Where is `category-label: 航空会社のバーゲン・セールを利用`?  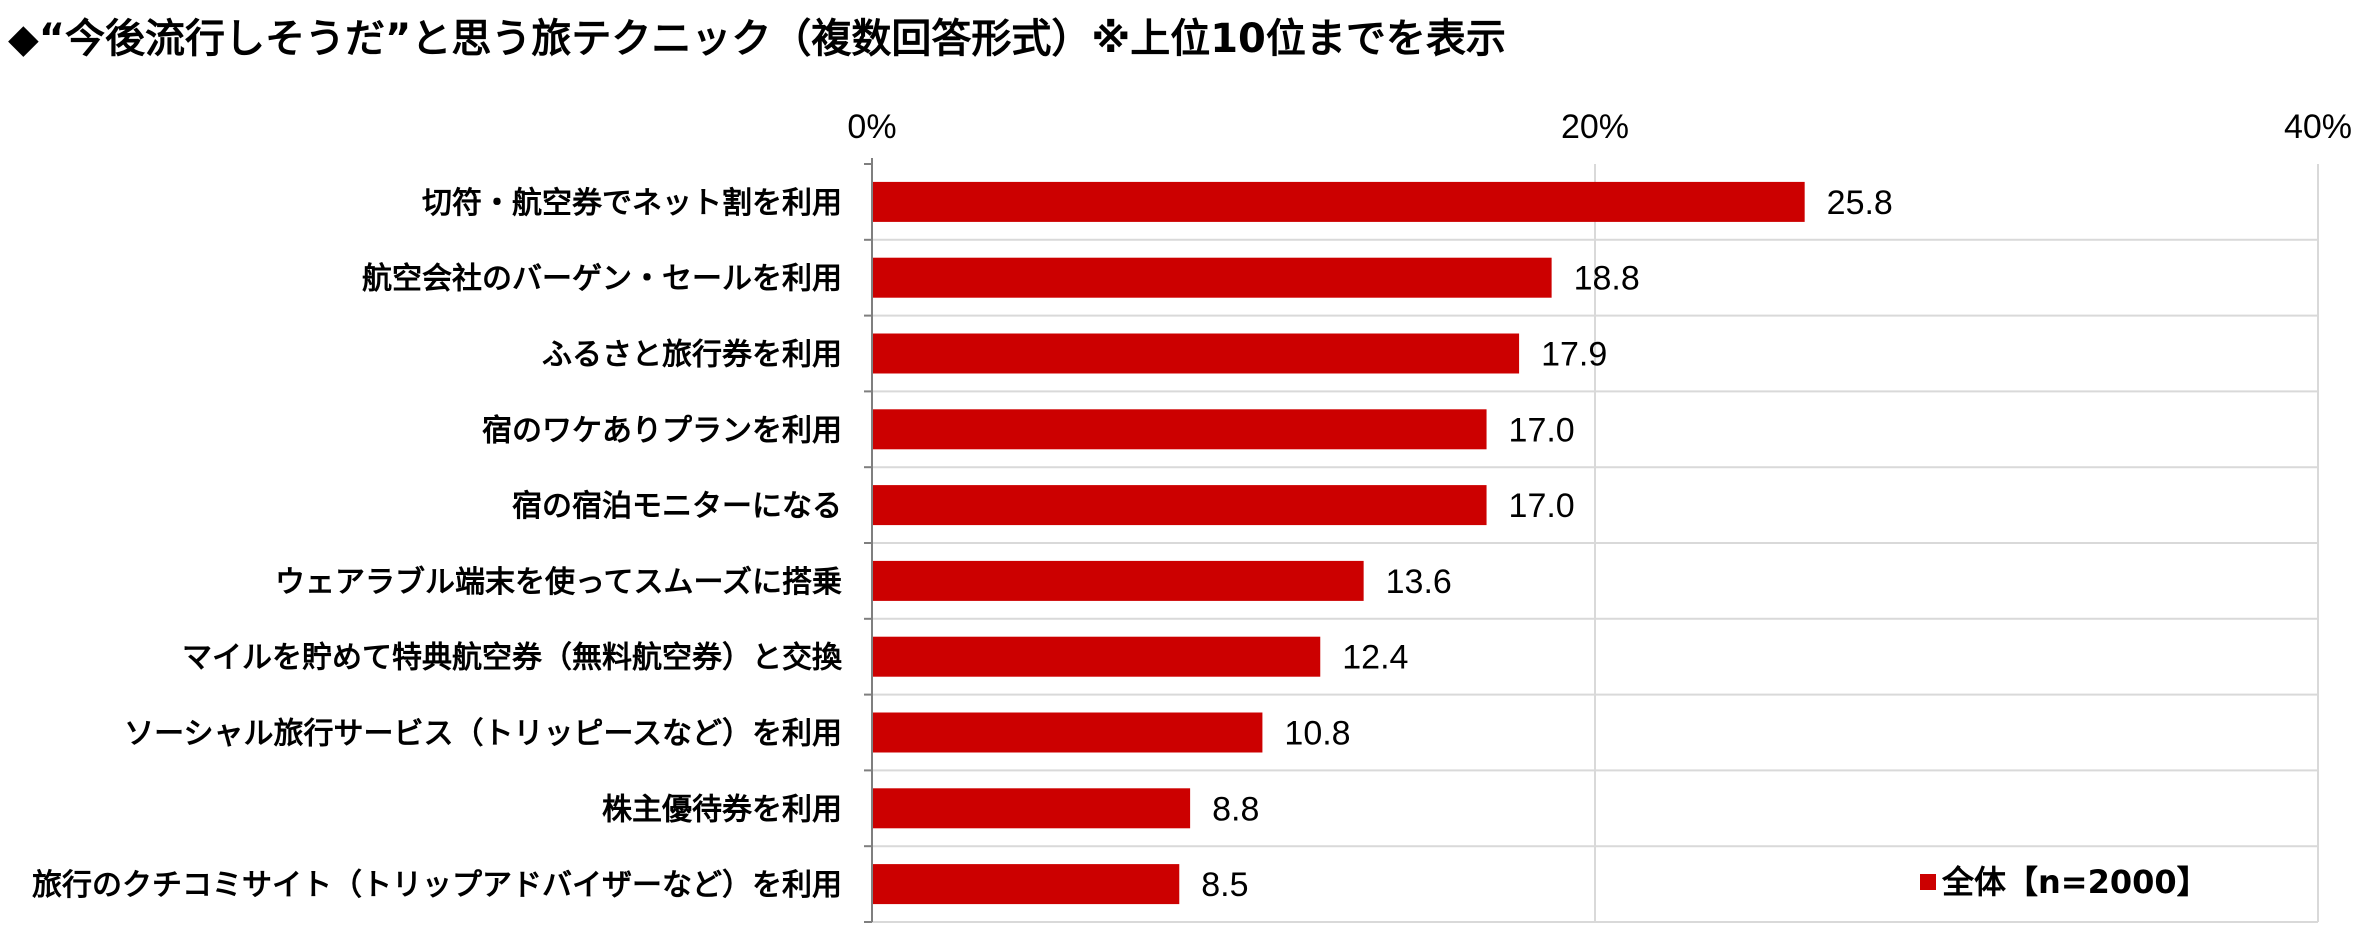 category-label: 航空会社のバーゲン・セールを利用 is located at coordinates (602, 279).